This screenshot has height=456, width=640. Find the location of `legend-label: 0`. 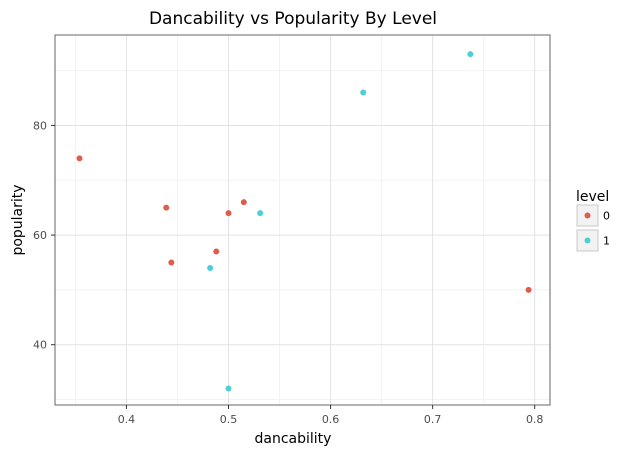

legend-label: 0 is located at coordinates (606, 216).